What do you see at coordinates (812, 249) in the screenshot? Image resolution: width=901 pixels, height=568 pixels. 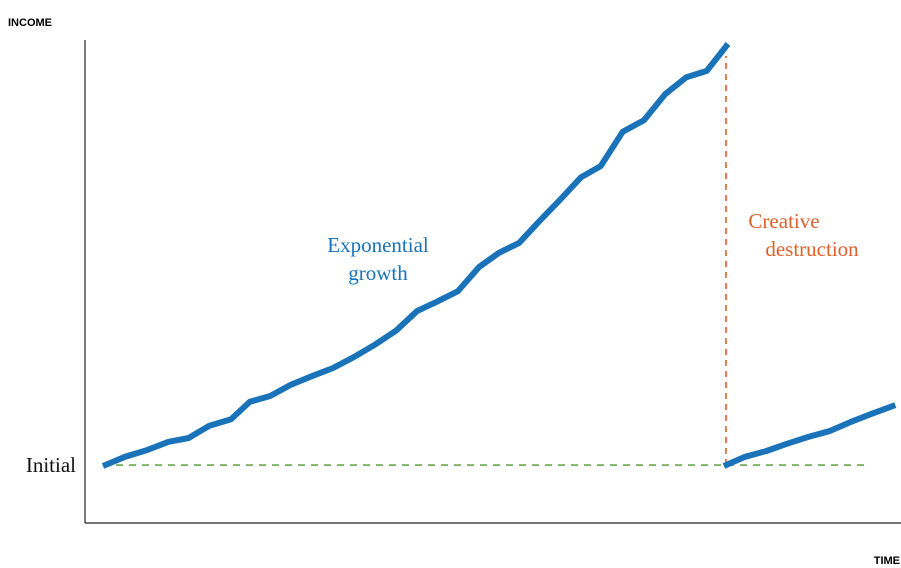 I see `annotation-line: destruction` at bounding box center [812, 249].